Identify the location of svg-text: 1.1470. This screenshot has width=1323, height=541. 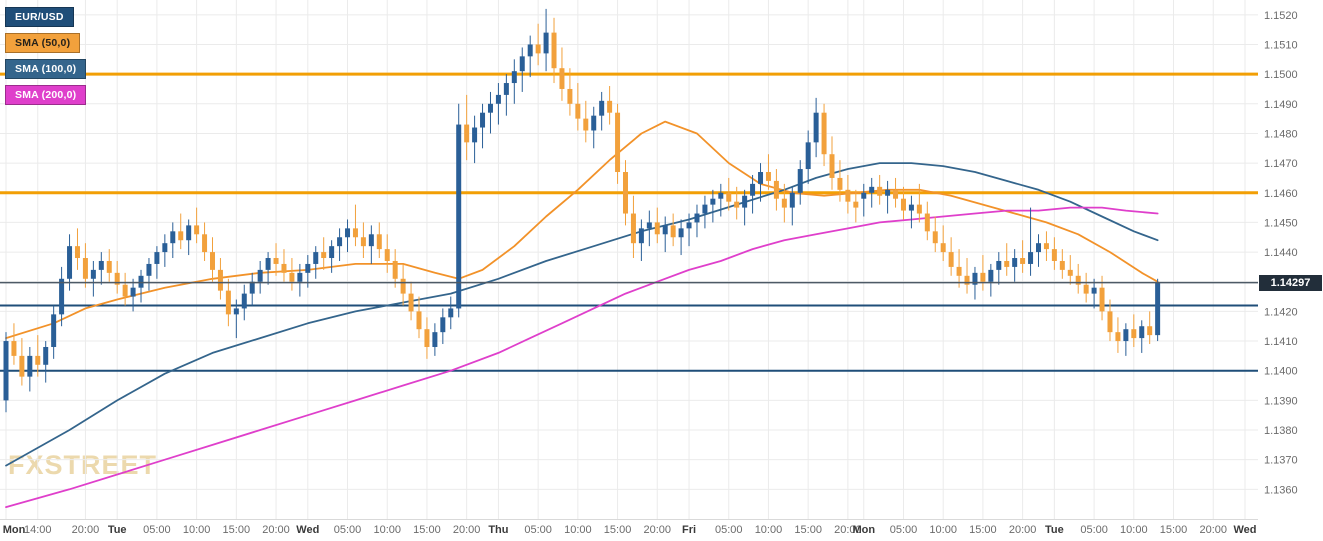
(1281, 164).